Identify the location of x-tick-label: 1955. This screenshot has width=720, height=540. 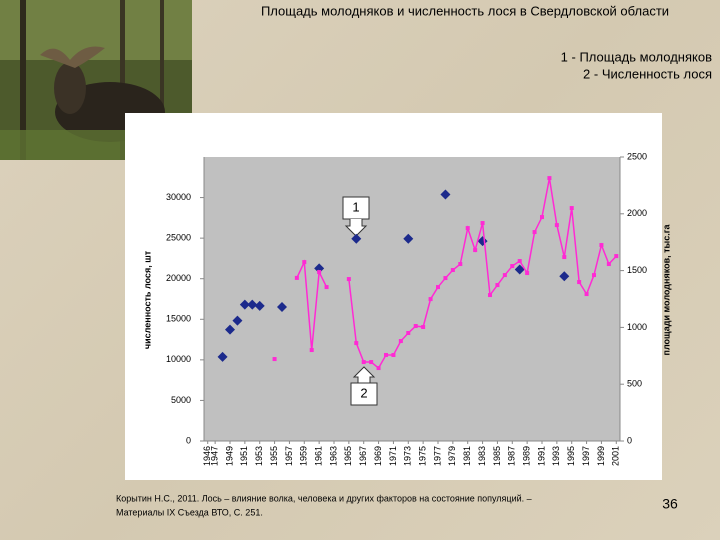
(274, 456).